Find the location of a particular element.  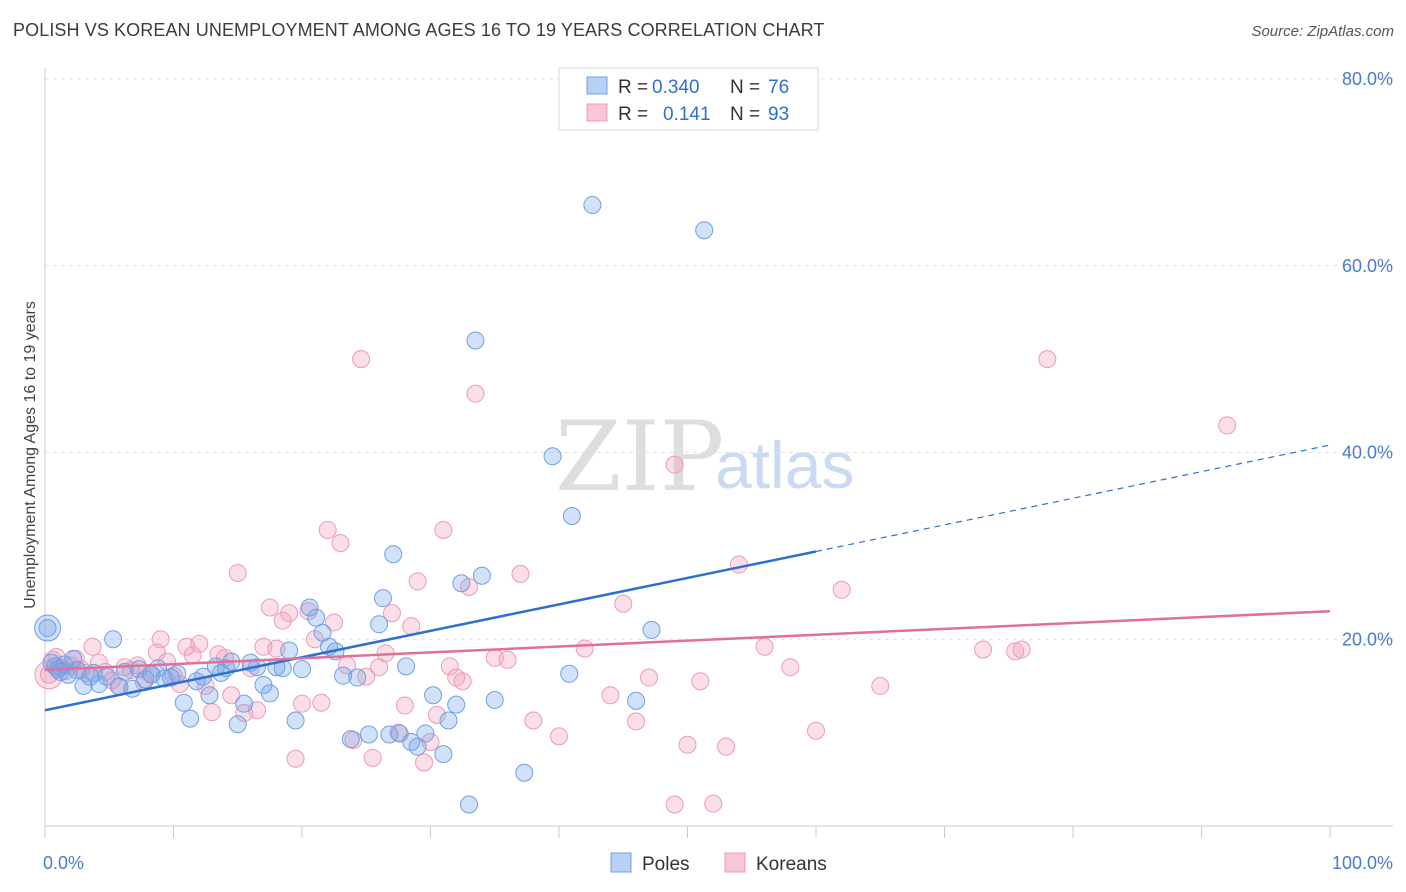

poles-trend-extension is located at coordinates (1073, 498).